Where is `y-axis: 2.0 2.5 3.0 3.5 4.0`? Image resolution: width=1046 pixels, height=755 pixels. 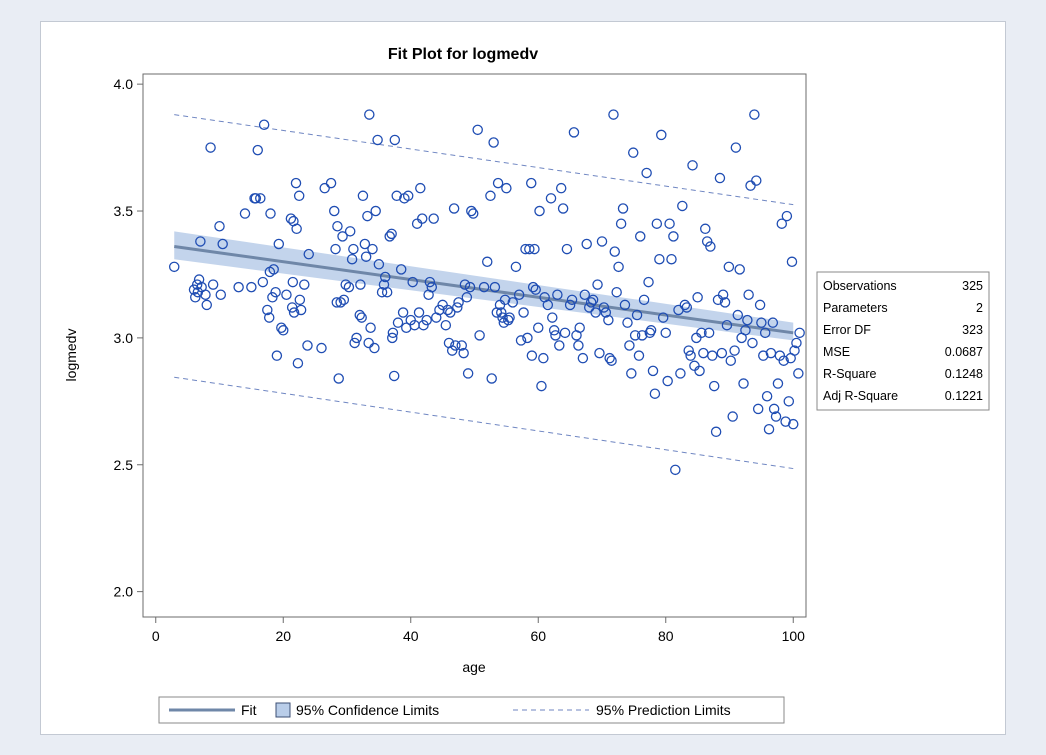
y-axis: 2.0 2.5 3.0 3.5 4.0 is located at coordinates (128, 338).